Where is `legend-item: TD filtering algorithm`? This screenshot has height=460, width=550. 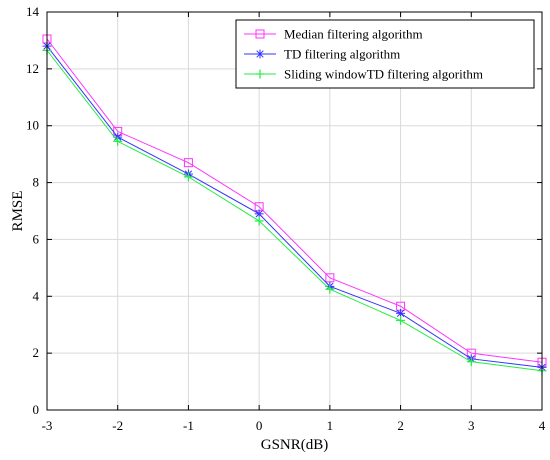 legend-item: TD filtering algorithm is located at coordinates (322, 54).